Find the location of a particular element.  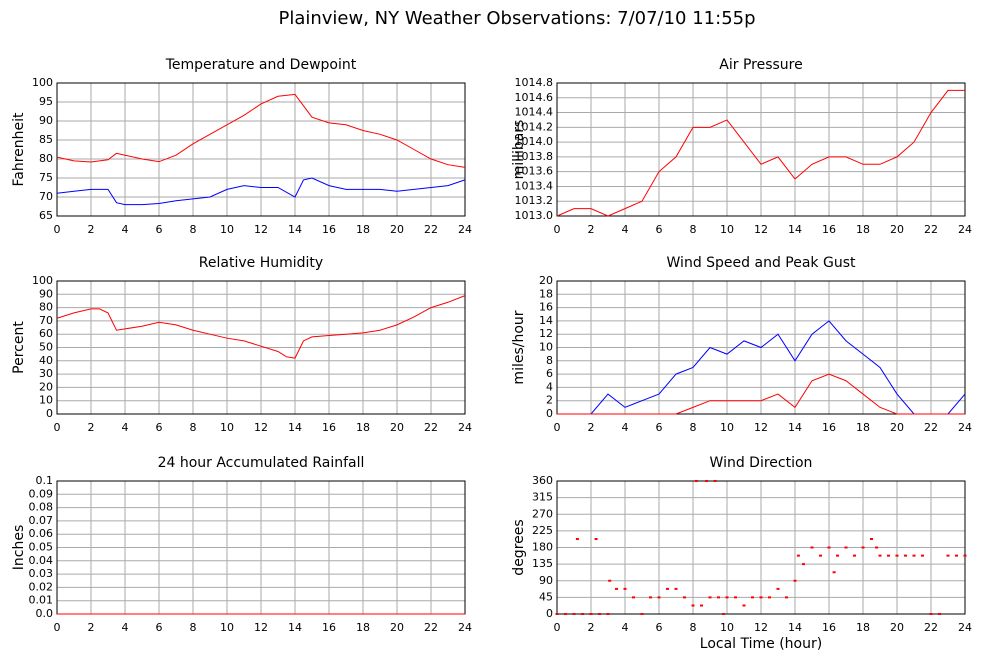

y-tick-label: 12 is located at coordinates (546, 333).